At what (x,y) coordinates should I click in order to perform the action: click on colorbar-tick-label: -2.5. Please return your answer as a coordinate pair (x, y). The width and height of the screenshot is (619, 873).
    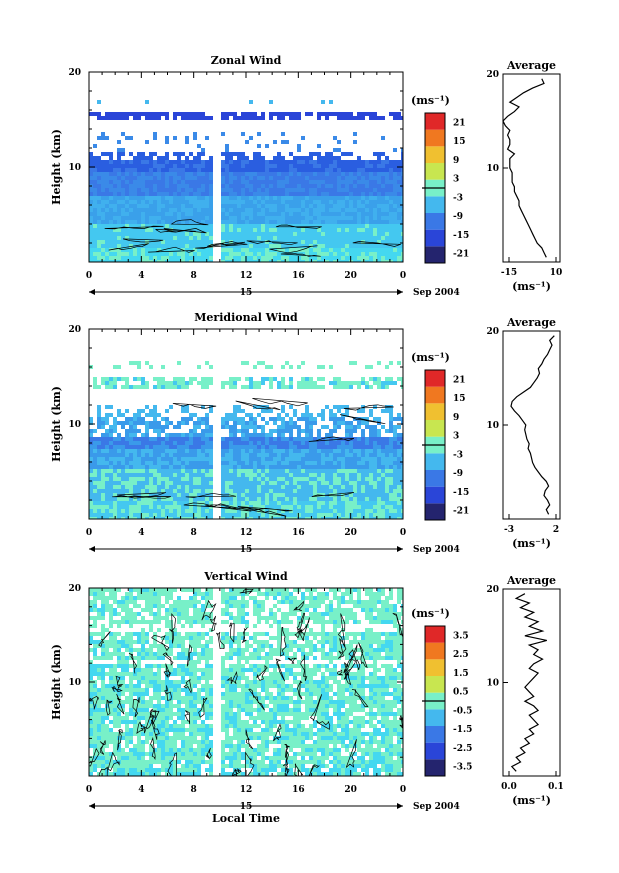
    Looking at the image, I should click on (462, 749).